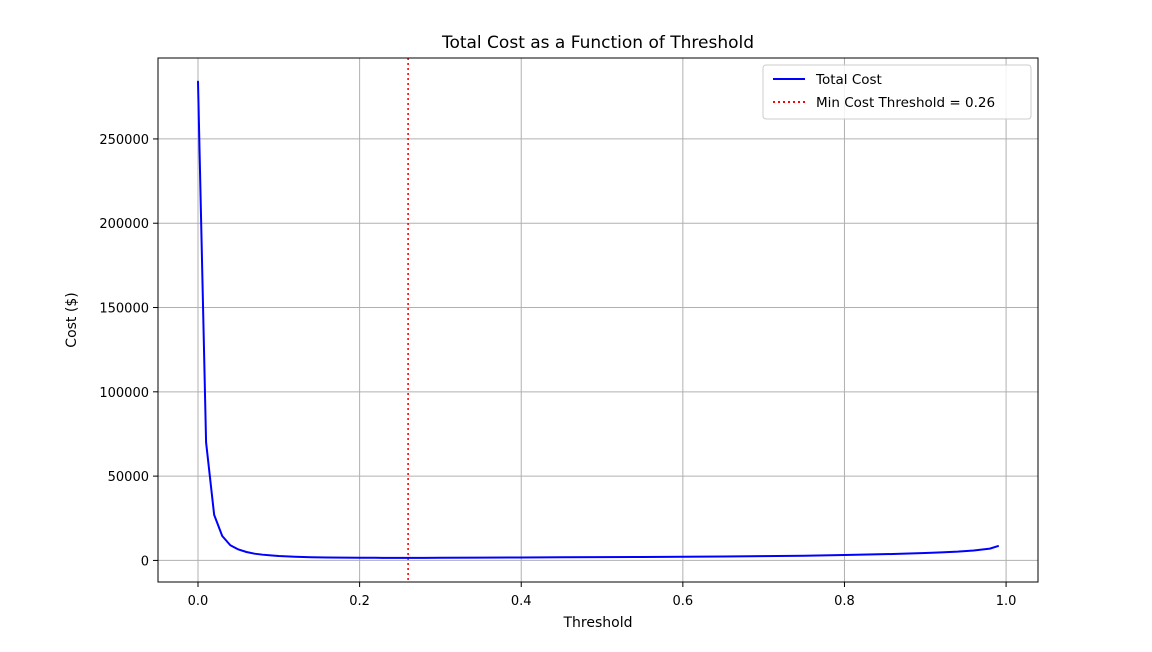 The width and height of the screenshot is (1152, 652). I want to click on y-tick-label: 50000, so click(128, 477).